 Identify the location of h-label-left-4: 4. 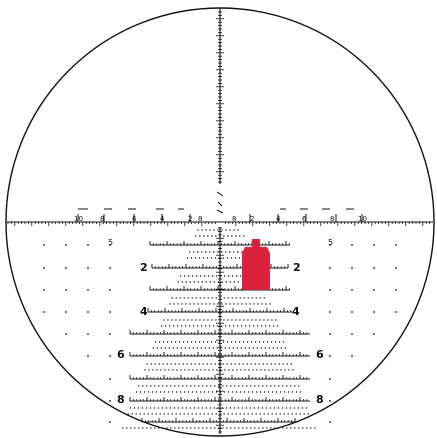
(162, 219).